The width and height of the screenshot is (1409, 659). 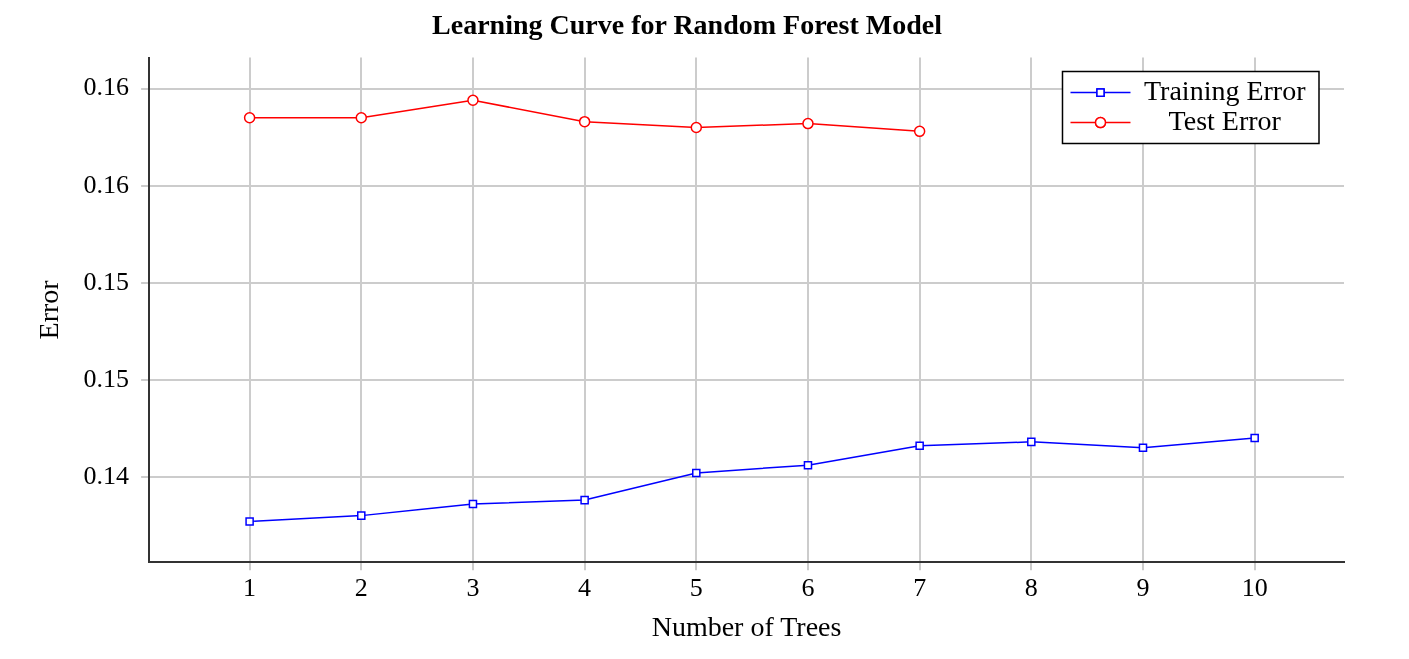 I want to click on x-axis-title: Number of Trees, so click(x=746, y=626).